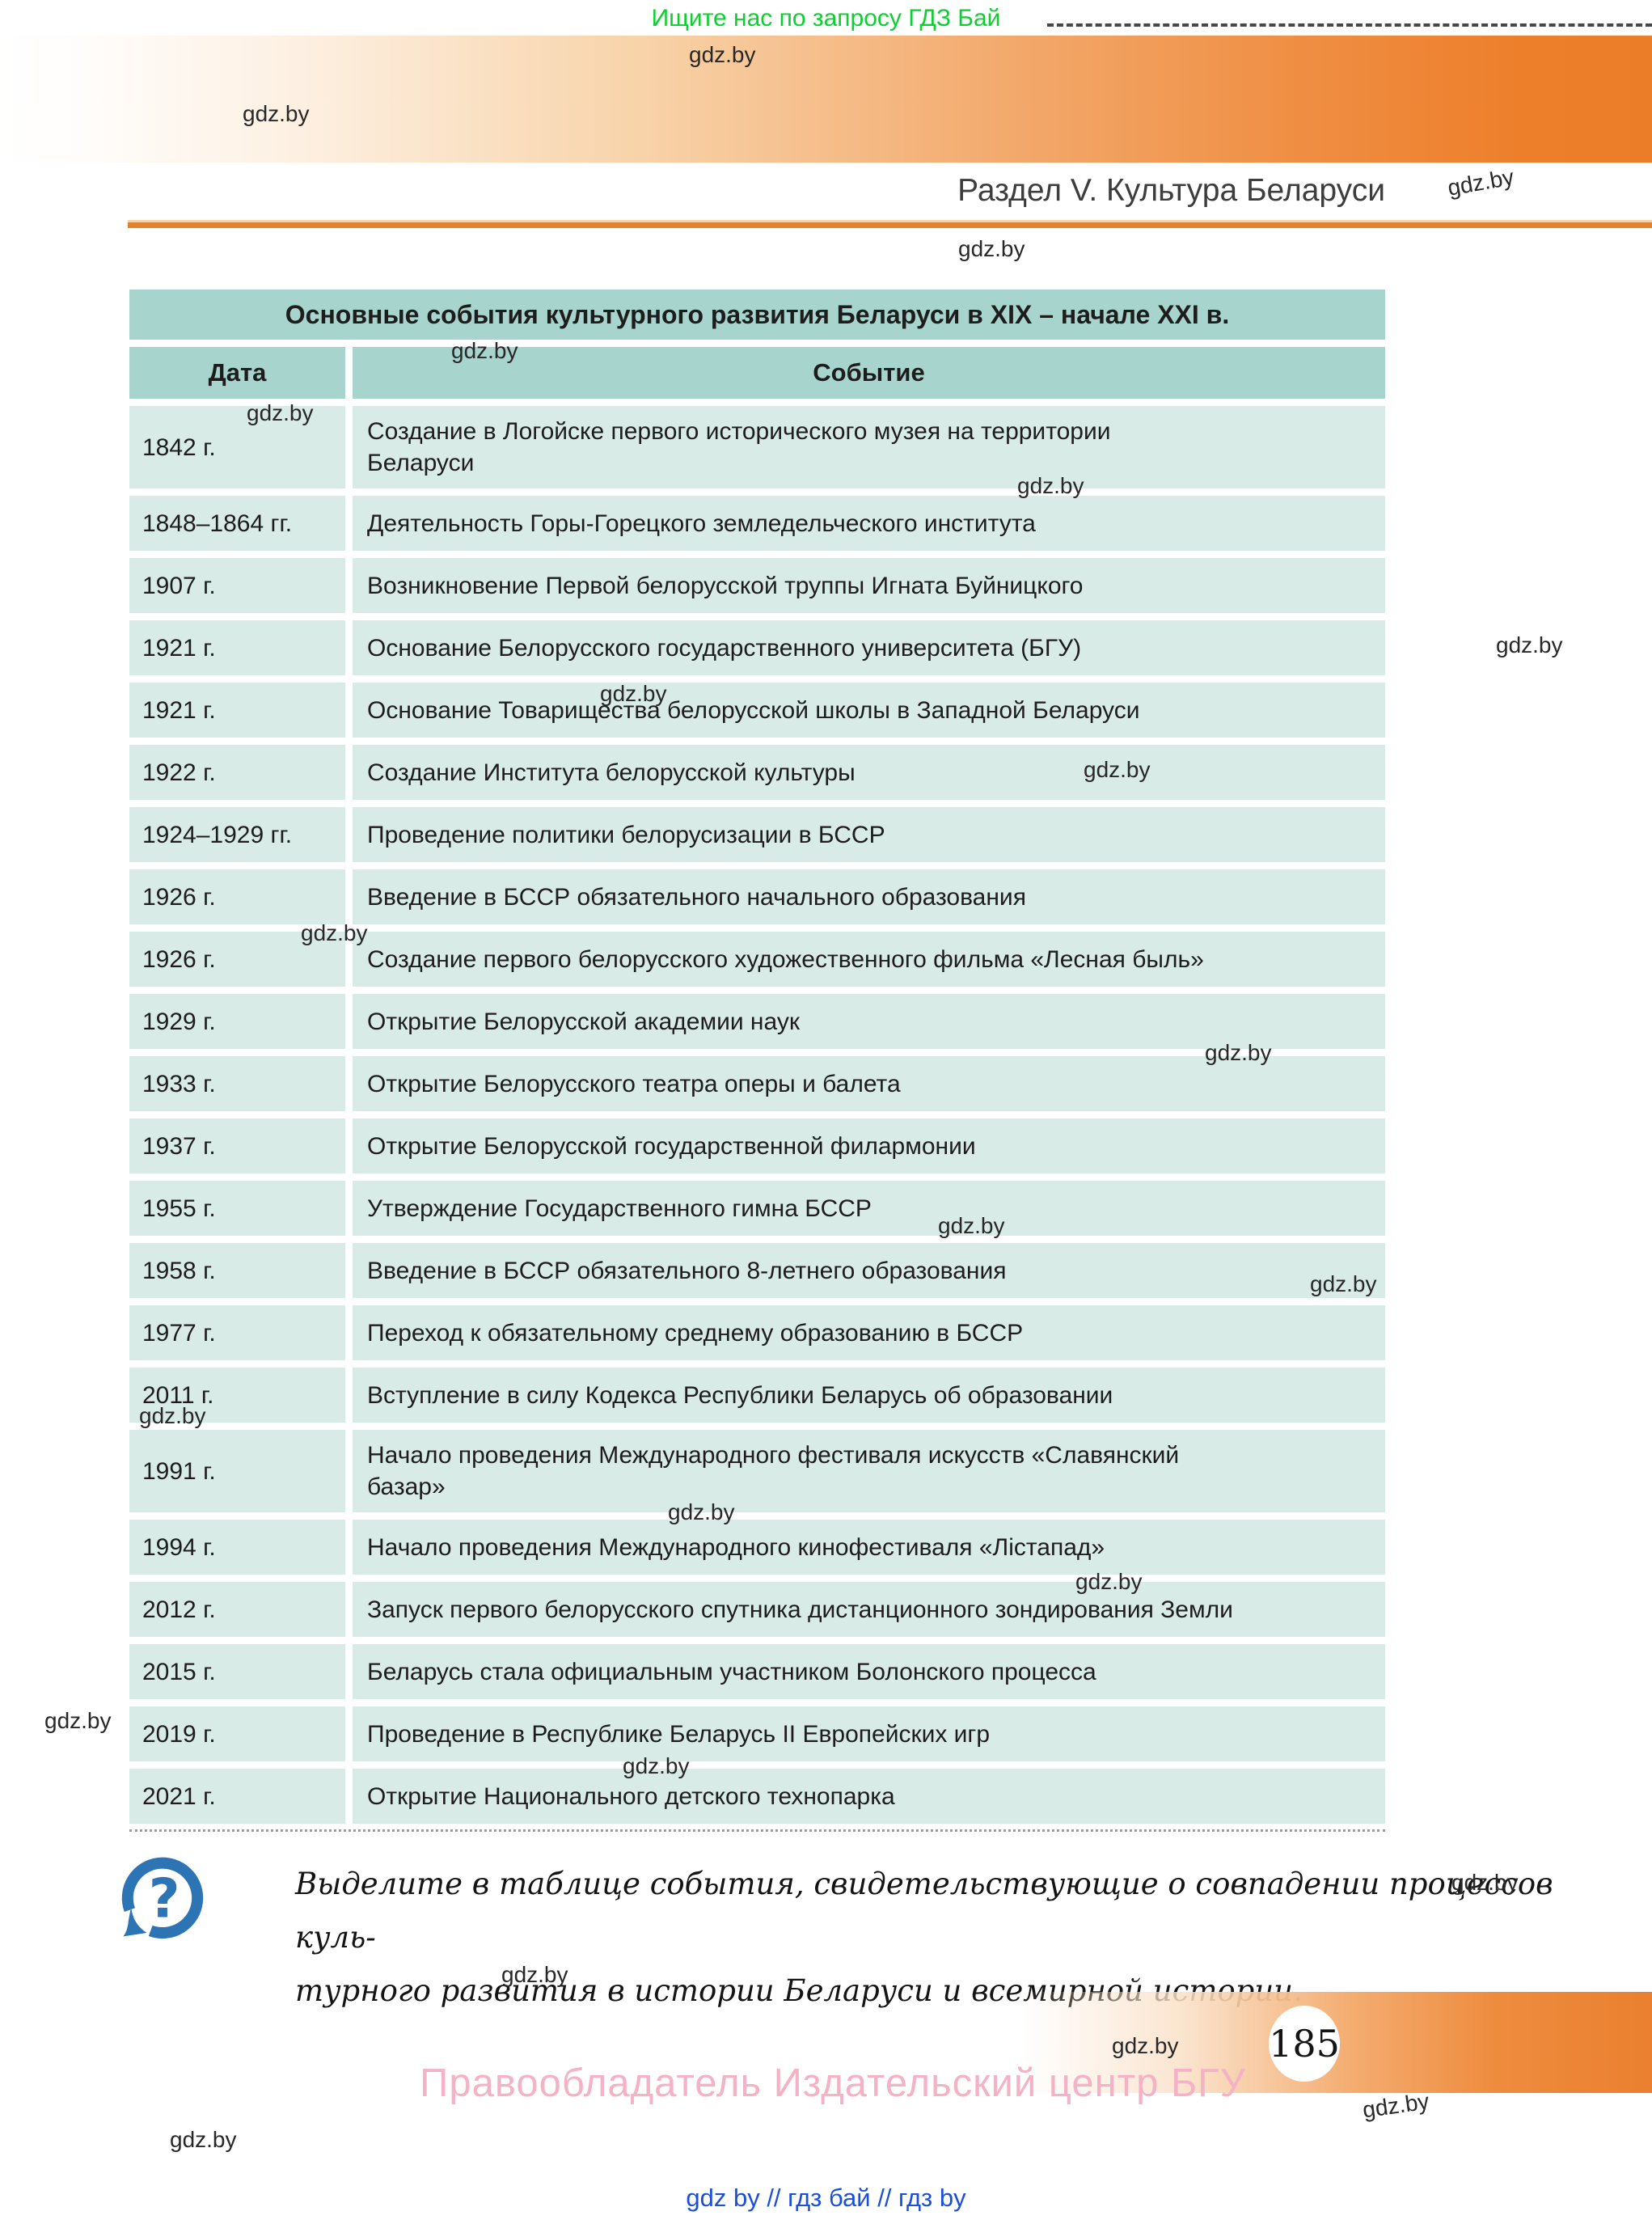 Image resolution: width=1652 pixels, height=2224 pixels. Describe the element at coordinates (237, 1332) in the screenshot. I see `event-date-cell: 1977 г.` at that location.